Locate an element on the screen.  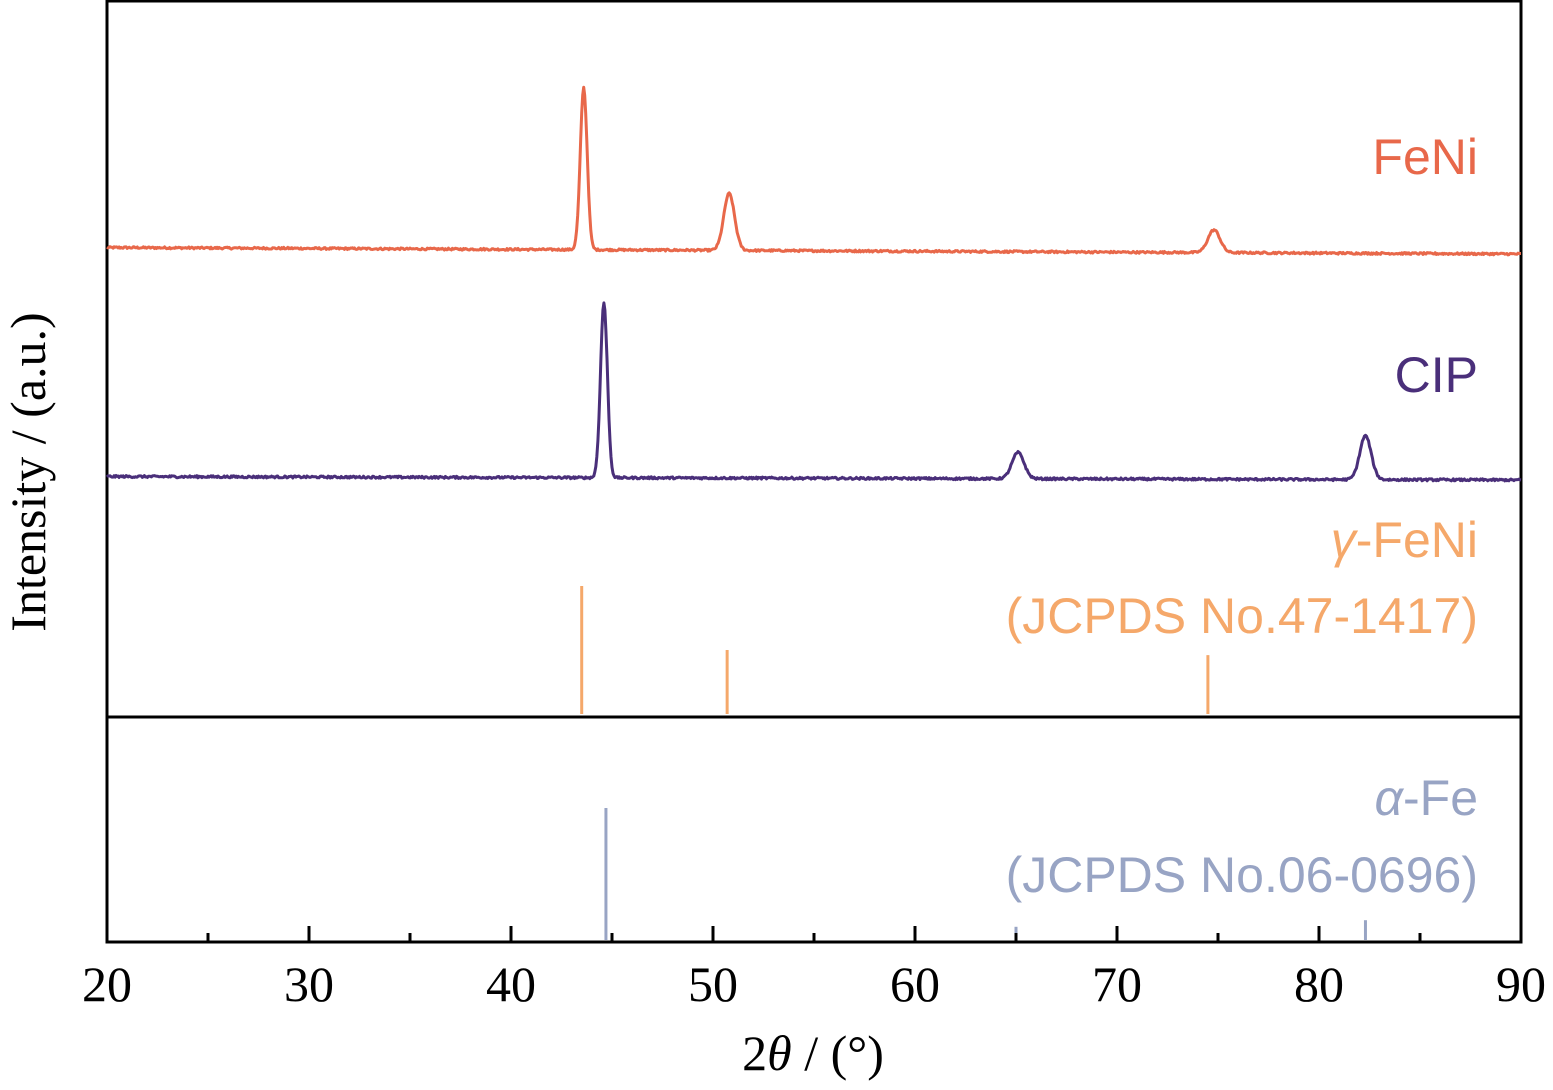
x-axis-title: 2θ / (°) is located at coordinates (813, 1053).